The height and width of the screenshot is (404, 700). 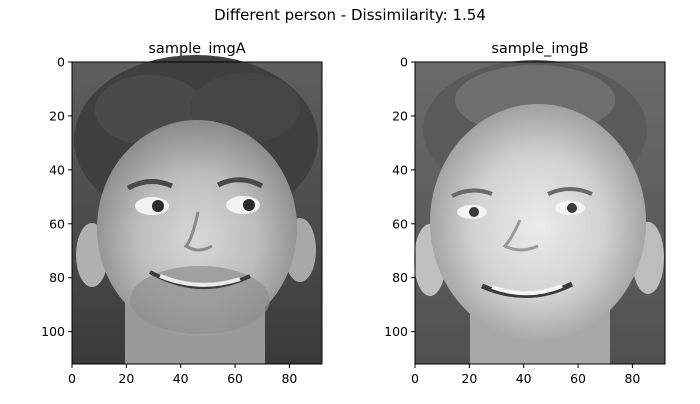 What do you see at coordinates (57, 169) in the screenshot?
I see `panel-a-y-tick-label: 40` at bounding box center [57, 169].